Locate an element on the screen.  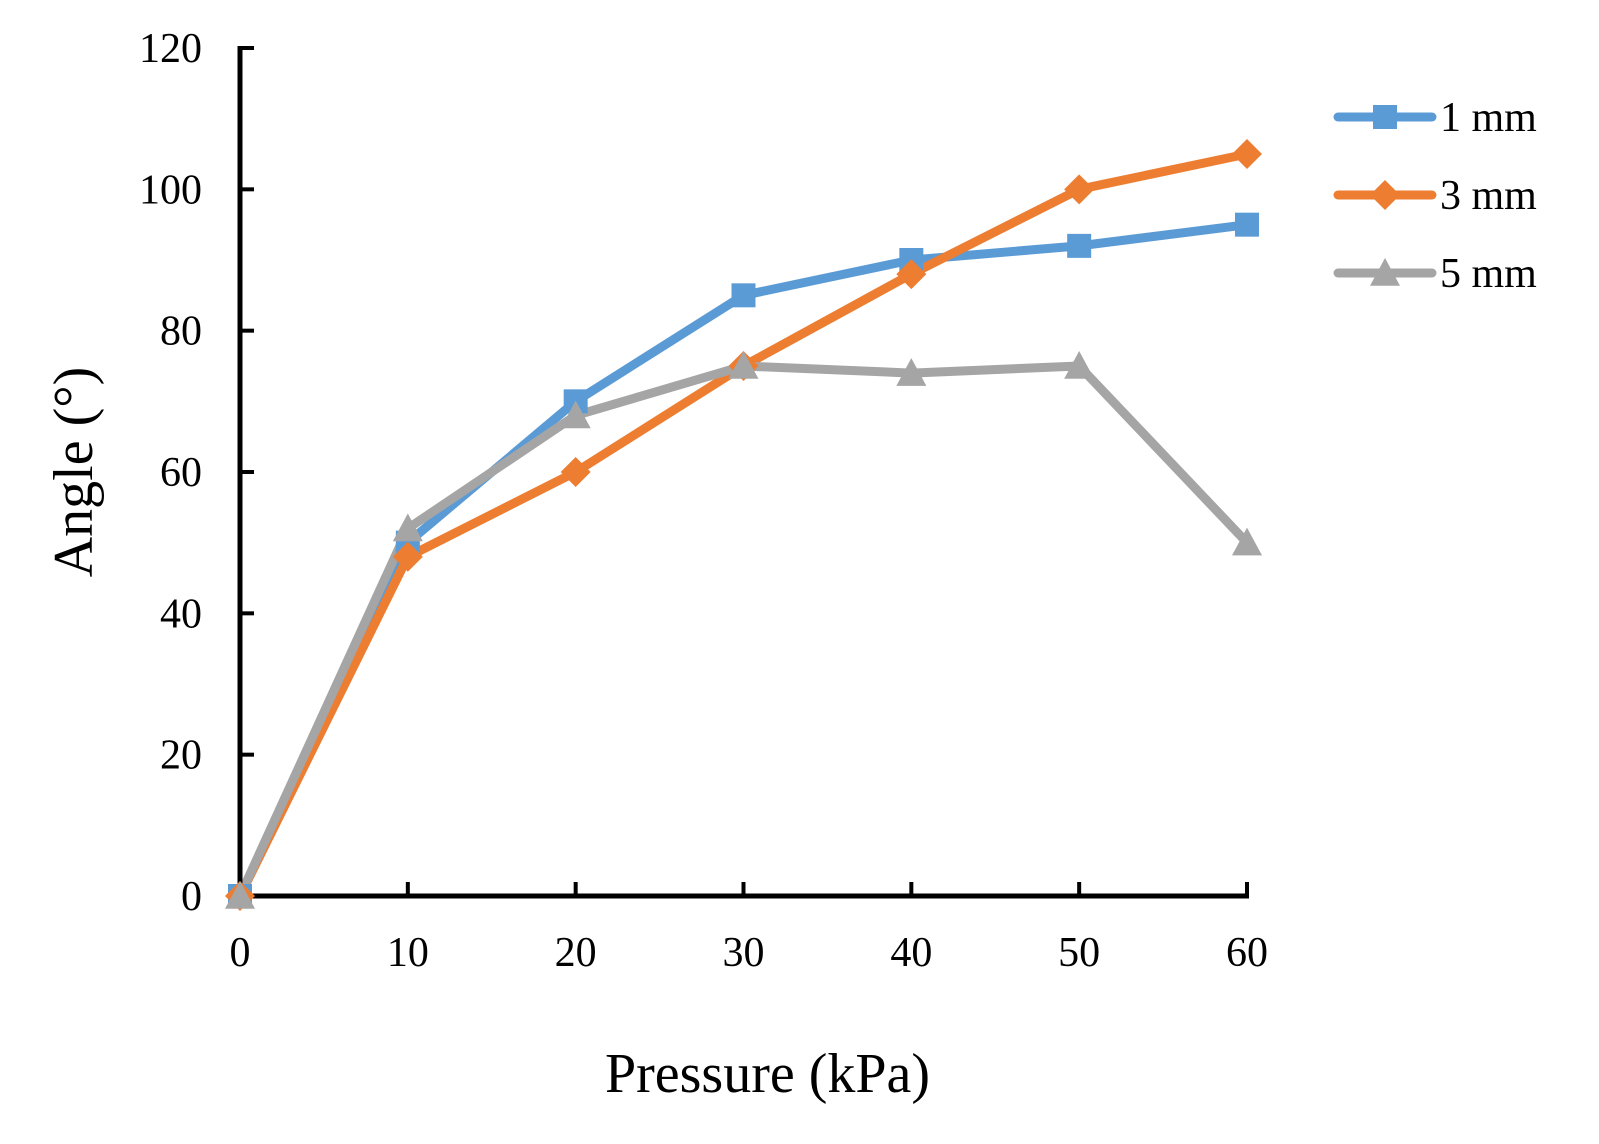
y-tick-label: 60 is located at coordinates (181, 473).